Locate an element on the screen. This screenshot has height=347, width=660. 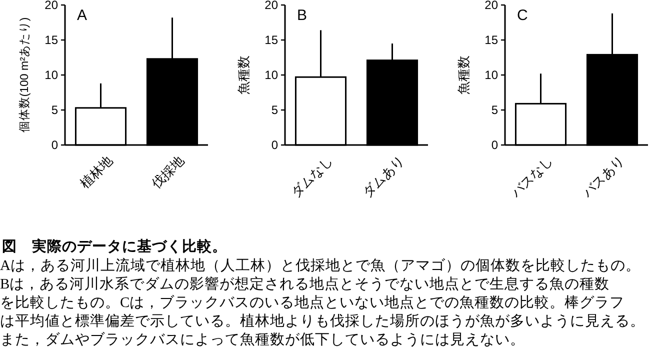
x-tick-label: ダムあり is located at coordinates (383, 176).